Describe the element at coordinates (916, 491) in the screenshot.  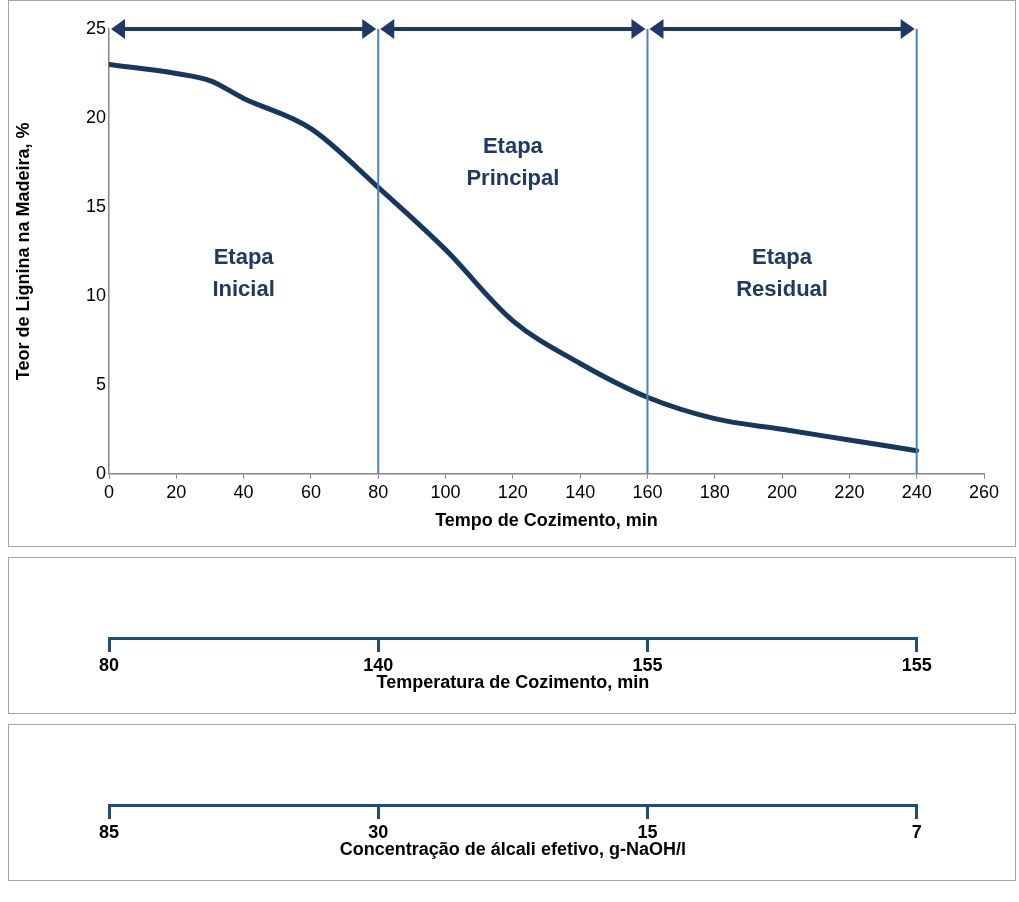
I see `x-tick-label: 240` at that location.